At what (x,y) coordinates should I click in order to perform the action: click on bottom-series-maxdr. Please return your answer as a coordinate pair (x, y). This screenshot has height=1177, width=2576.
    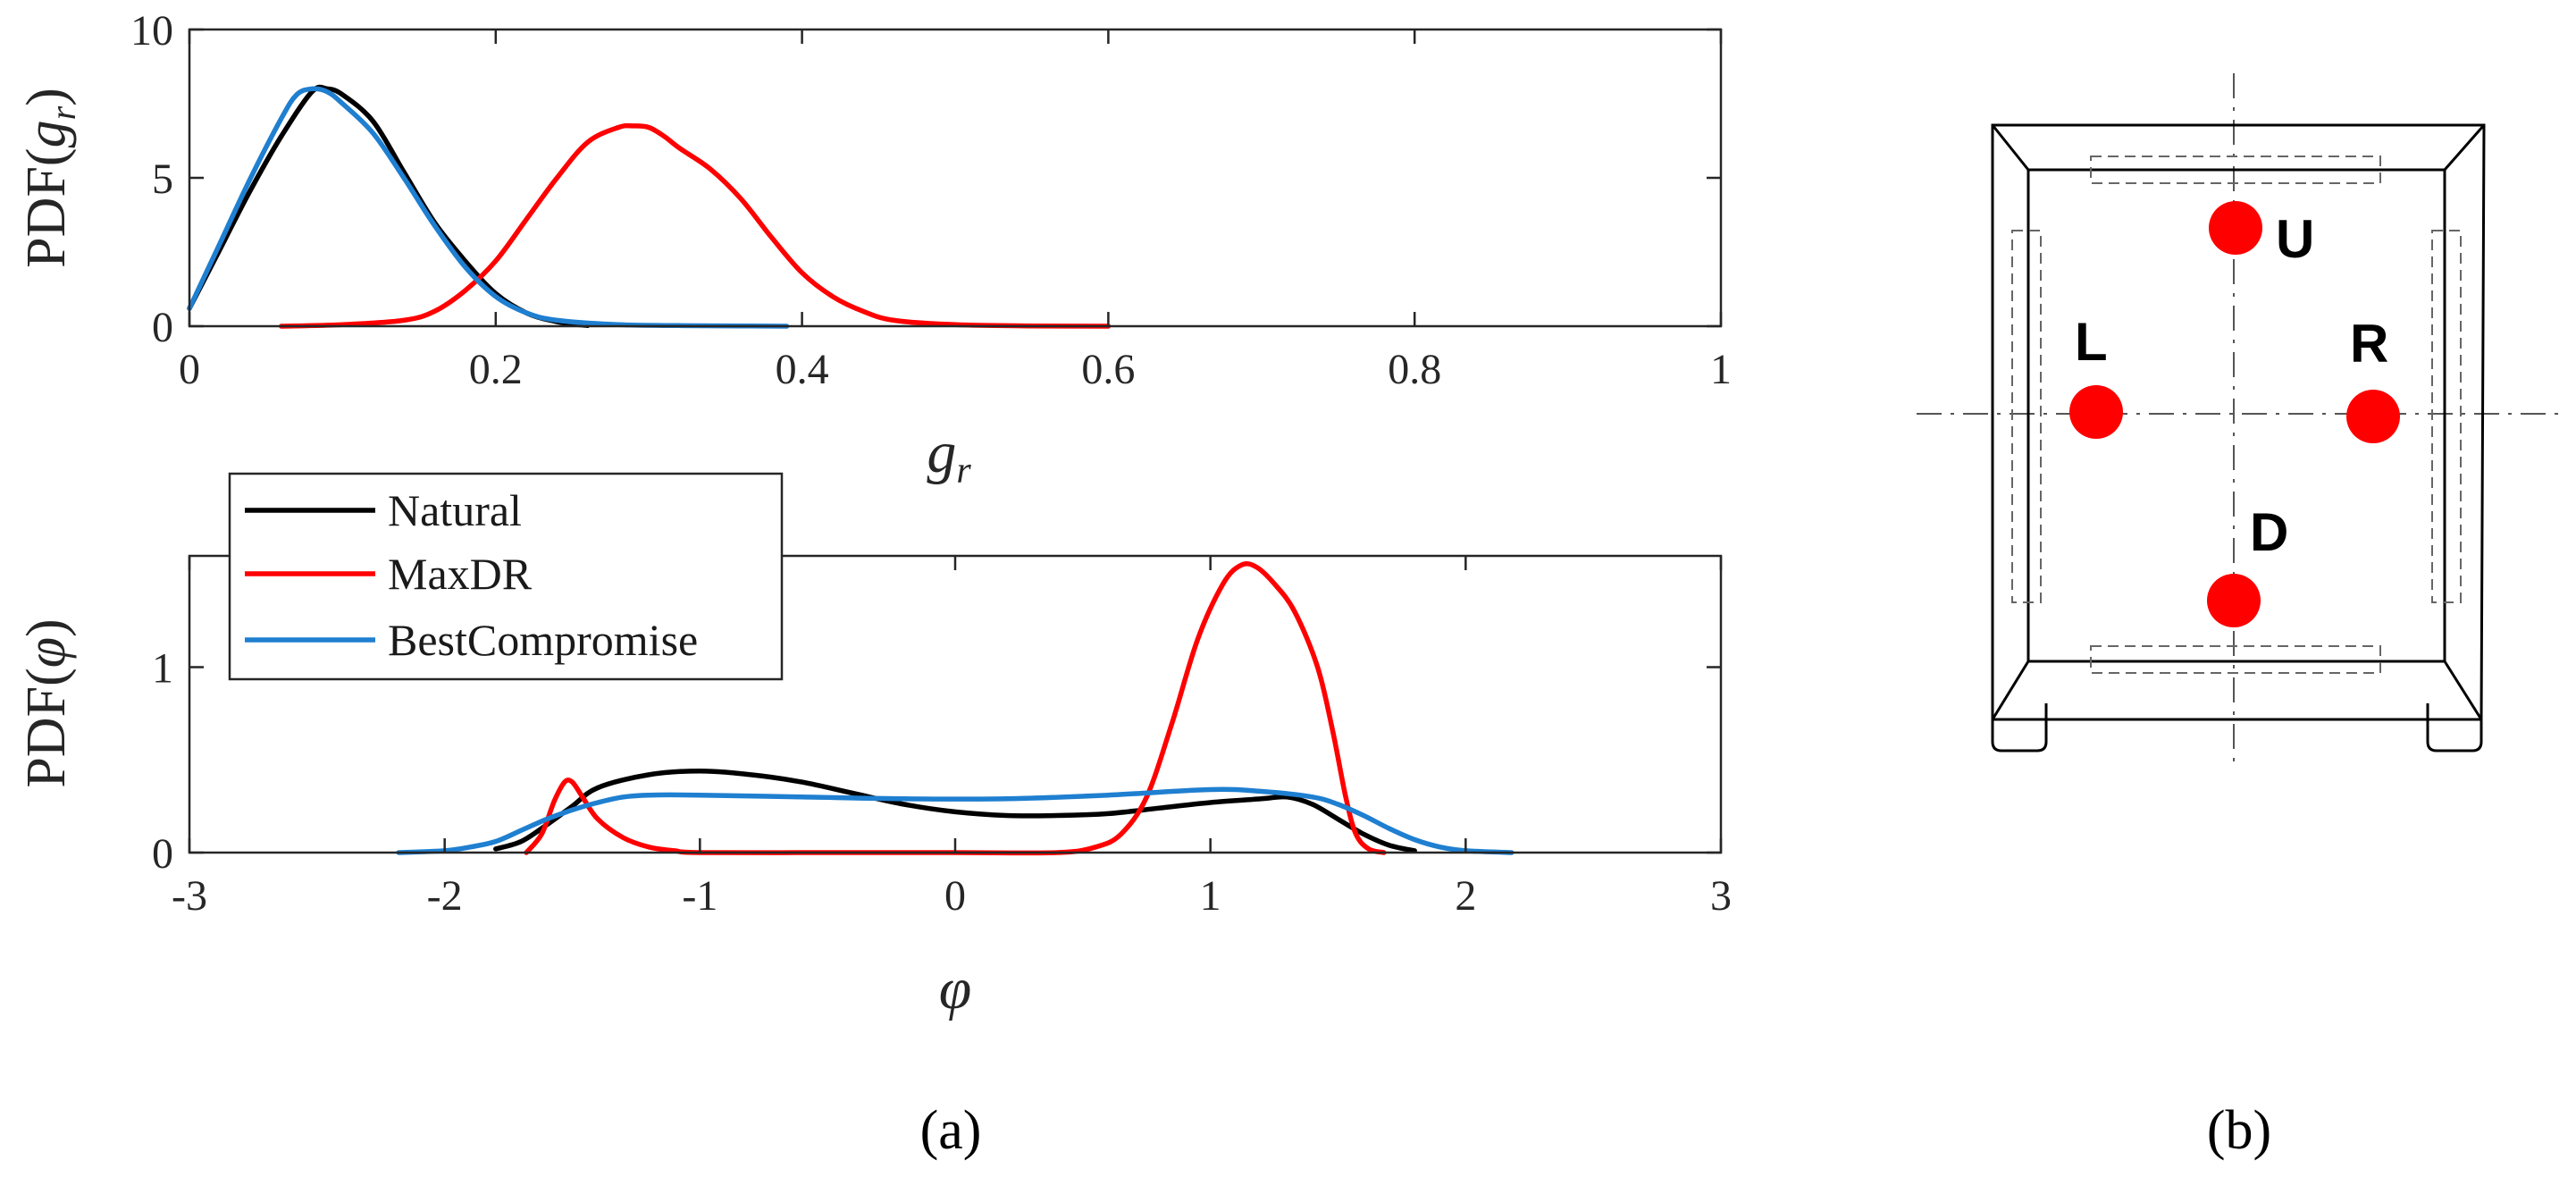
    Looking at the image, I should click on (955, 708).